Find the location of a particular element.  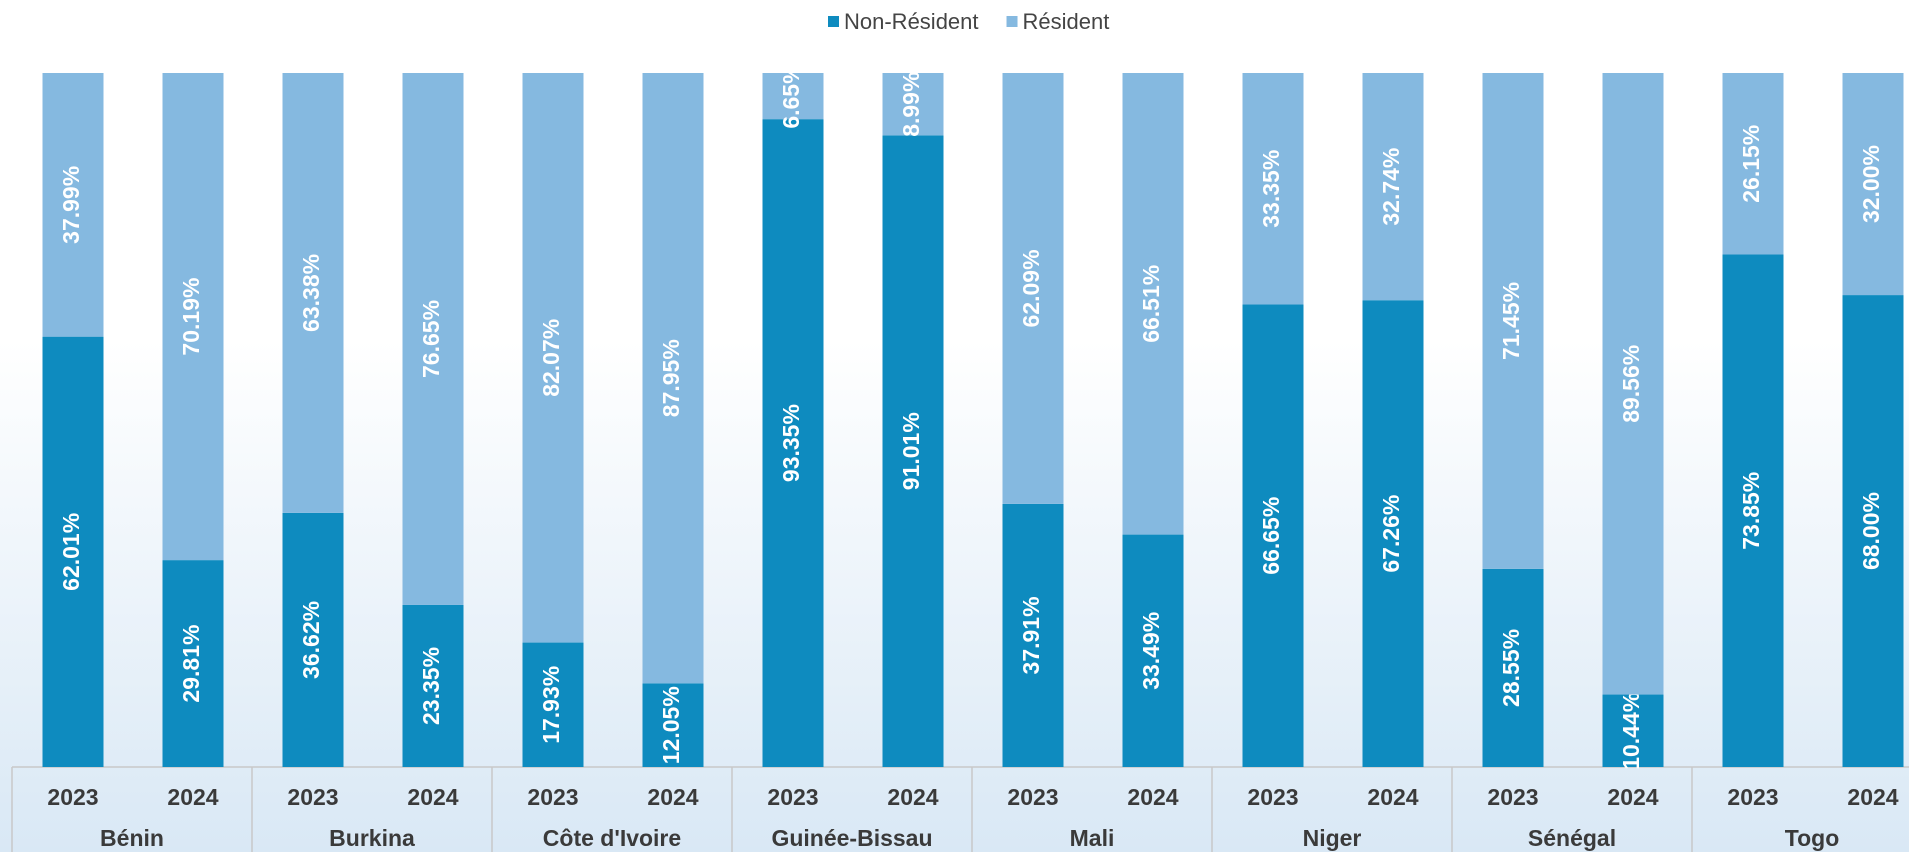

data-label: 82.07% is located at coordinates (551, 358).